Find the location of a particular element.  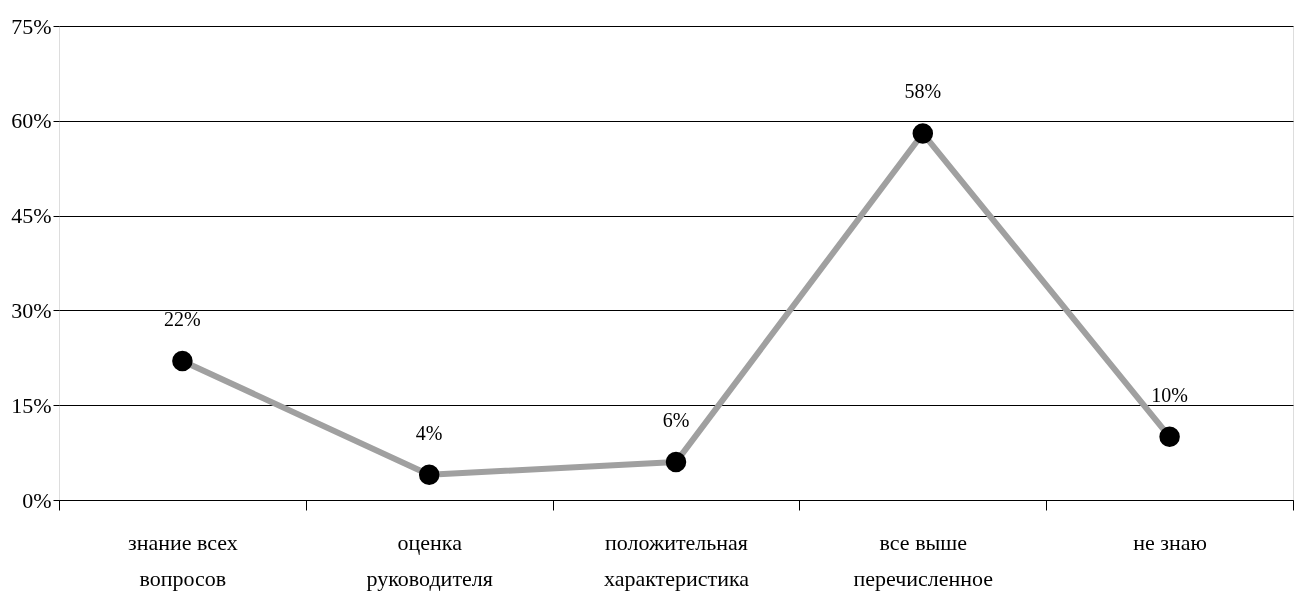

data-label: 58% is located at coordinates (923, 91).